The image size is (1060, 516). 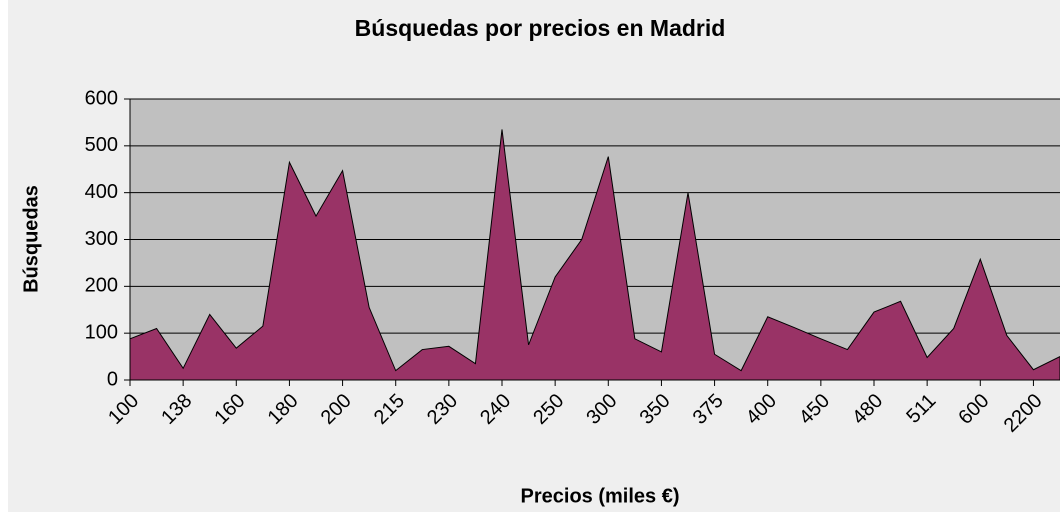 I want to click on y-tick-label: 400, so click(x=101, y=192).